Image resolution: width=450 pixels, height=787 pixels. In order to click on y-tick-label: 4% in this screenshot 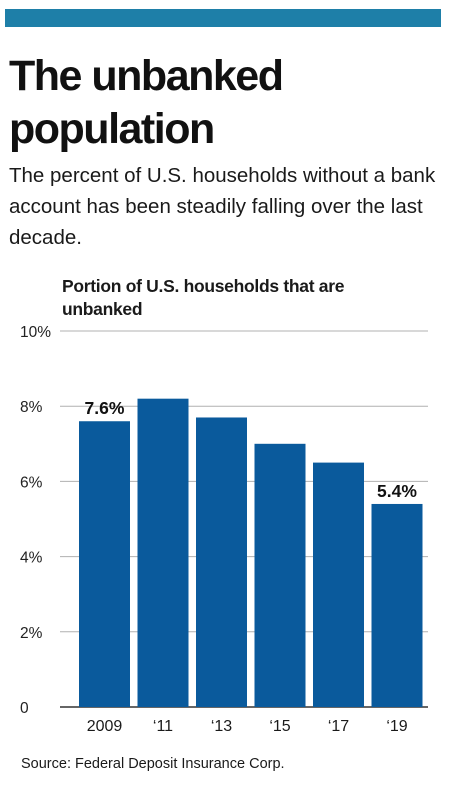, I will do `click(31, 558)`.